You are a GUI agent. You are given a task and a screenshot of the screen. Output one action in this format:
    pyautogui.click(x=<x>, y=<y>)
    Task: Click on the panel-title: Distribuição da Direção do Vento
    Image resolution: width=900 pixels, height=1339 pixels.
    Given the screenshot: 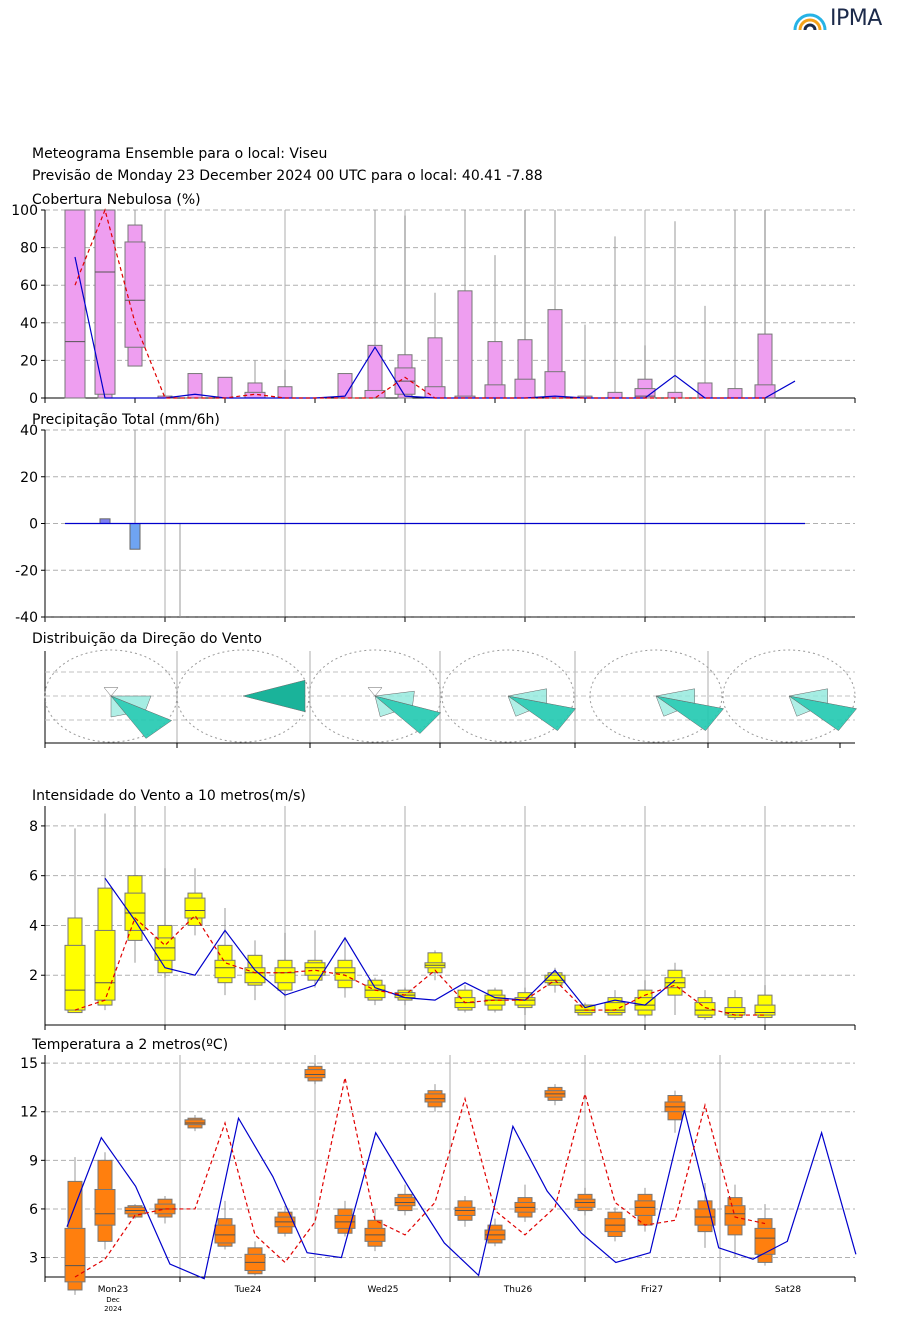 What is the action you would take?
    pyautogui.click(x=147, y=639)
    